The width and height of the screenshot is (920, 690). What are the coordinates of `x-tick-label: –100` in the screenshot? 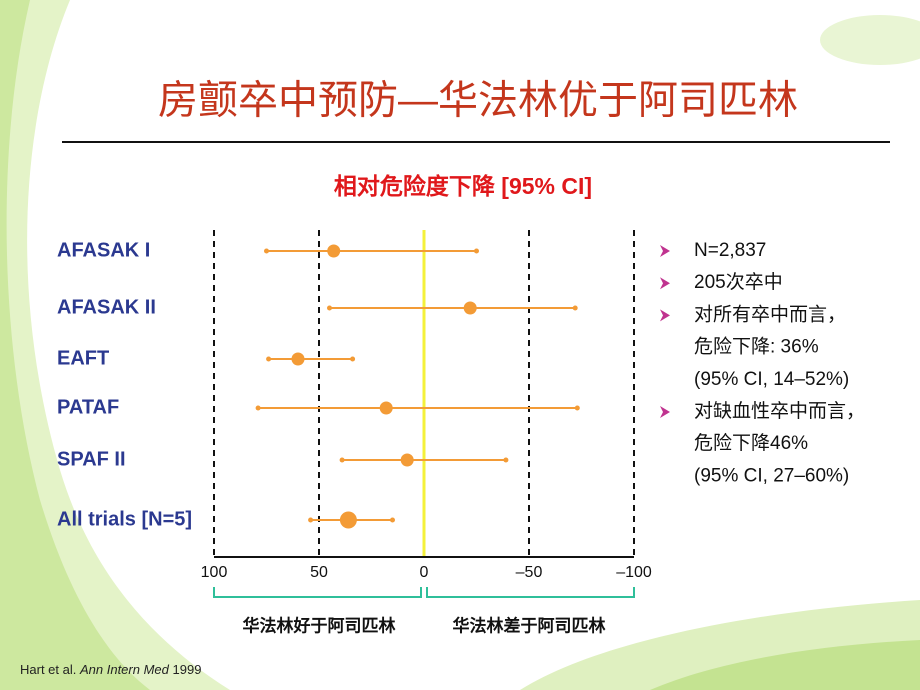 It's located at (634, 572).